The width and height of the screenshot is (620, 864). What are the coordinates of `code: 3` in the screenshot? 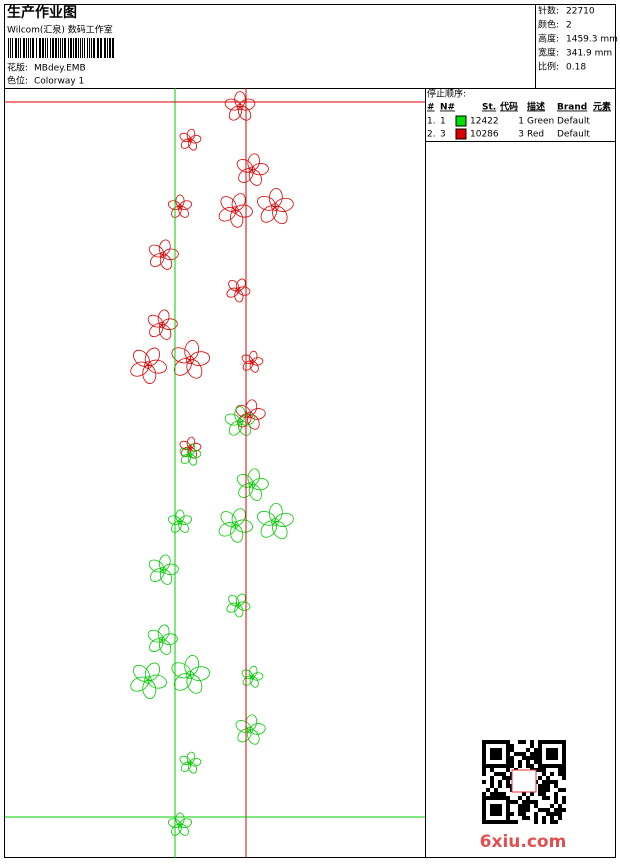 It's located at (521, 135).